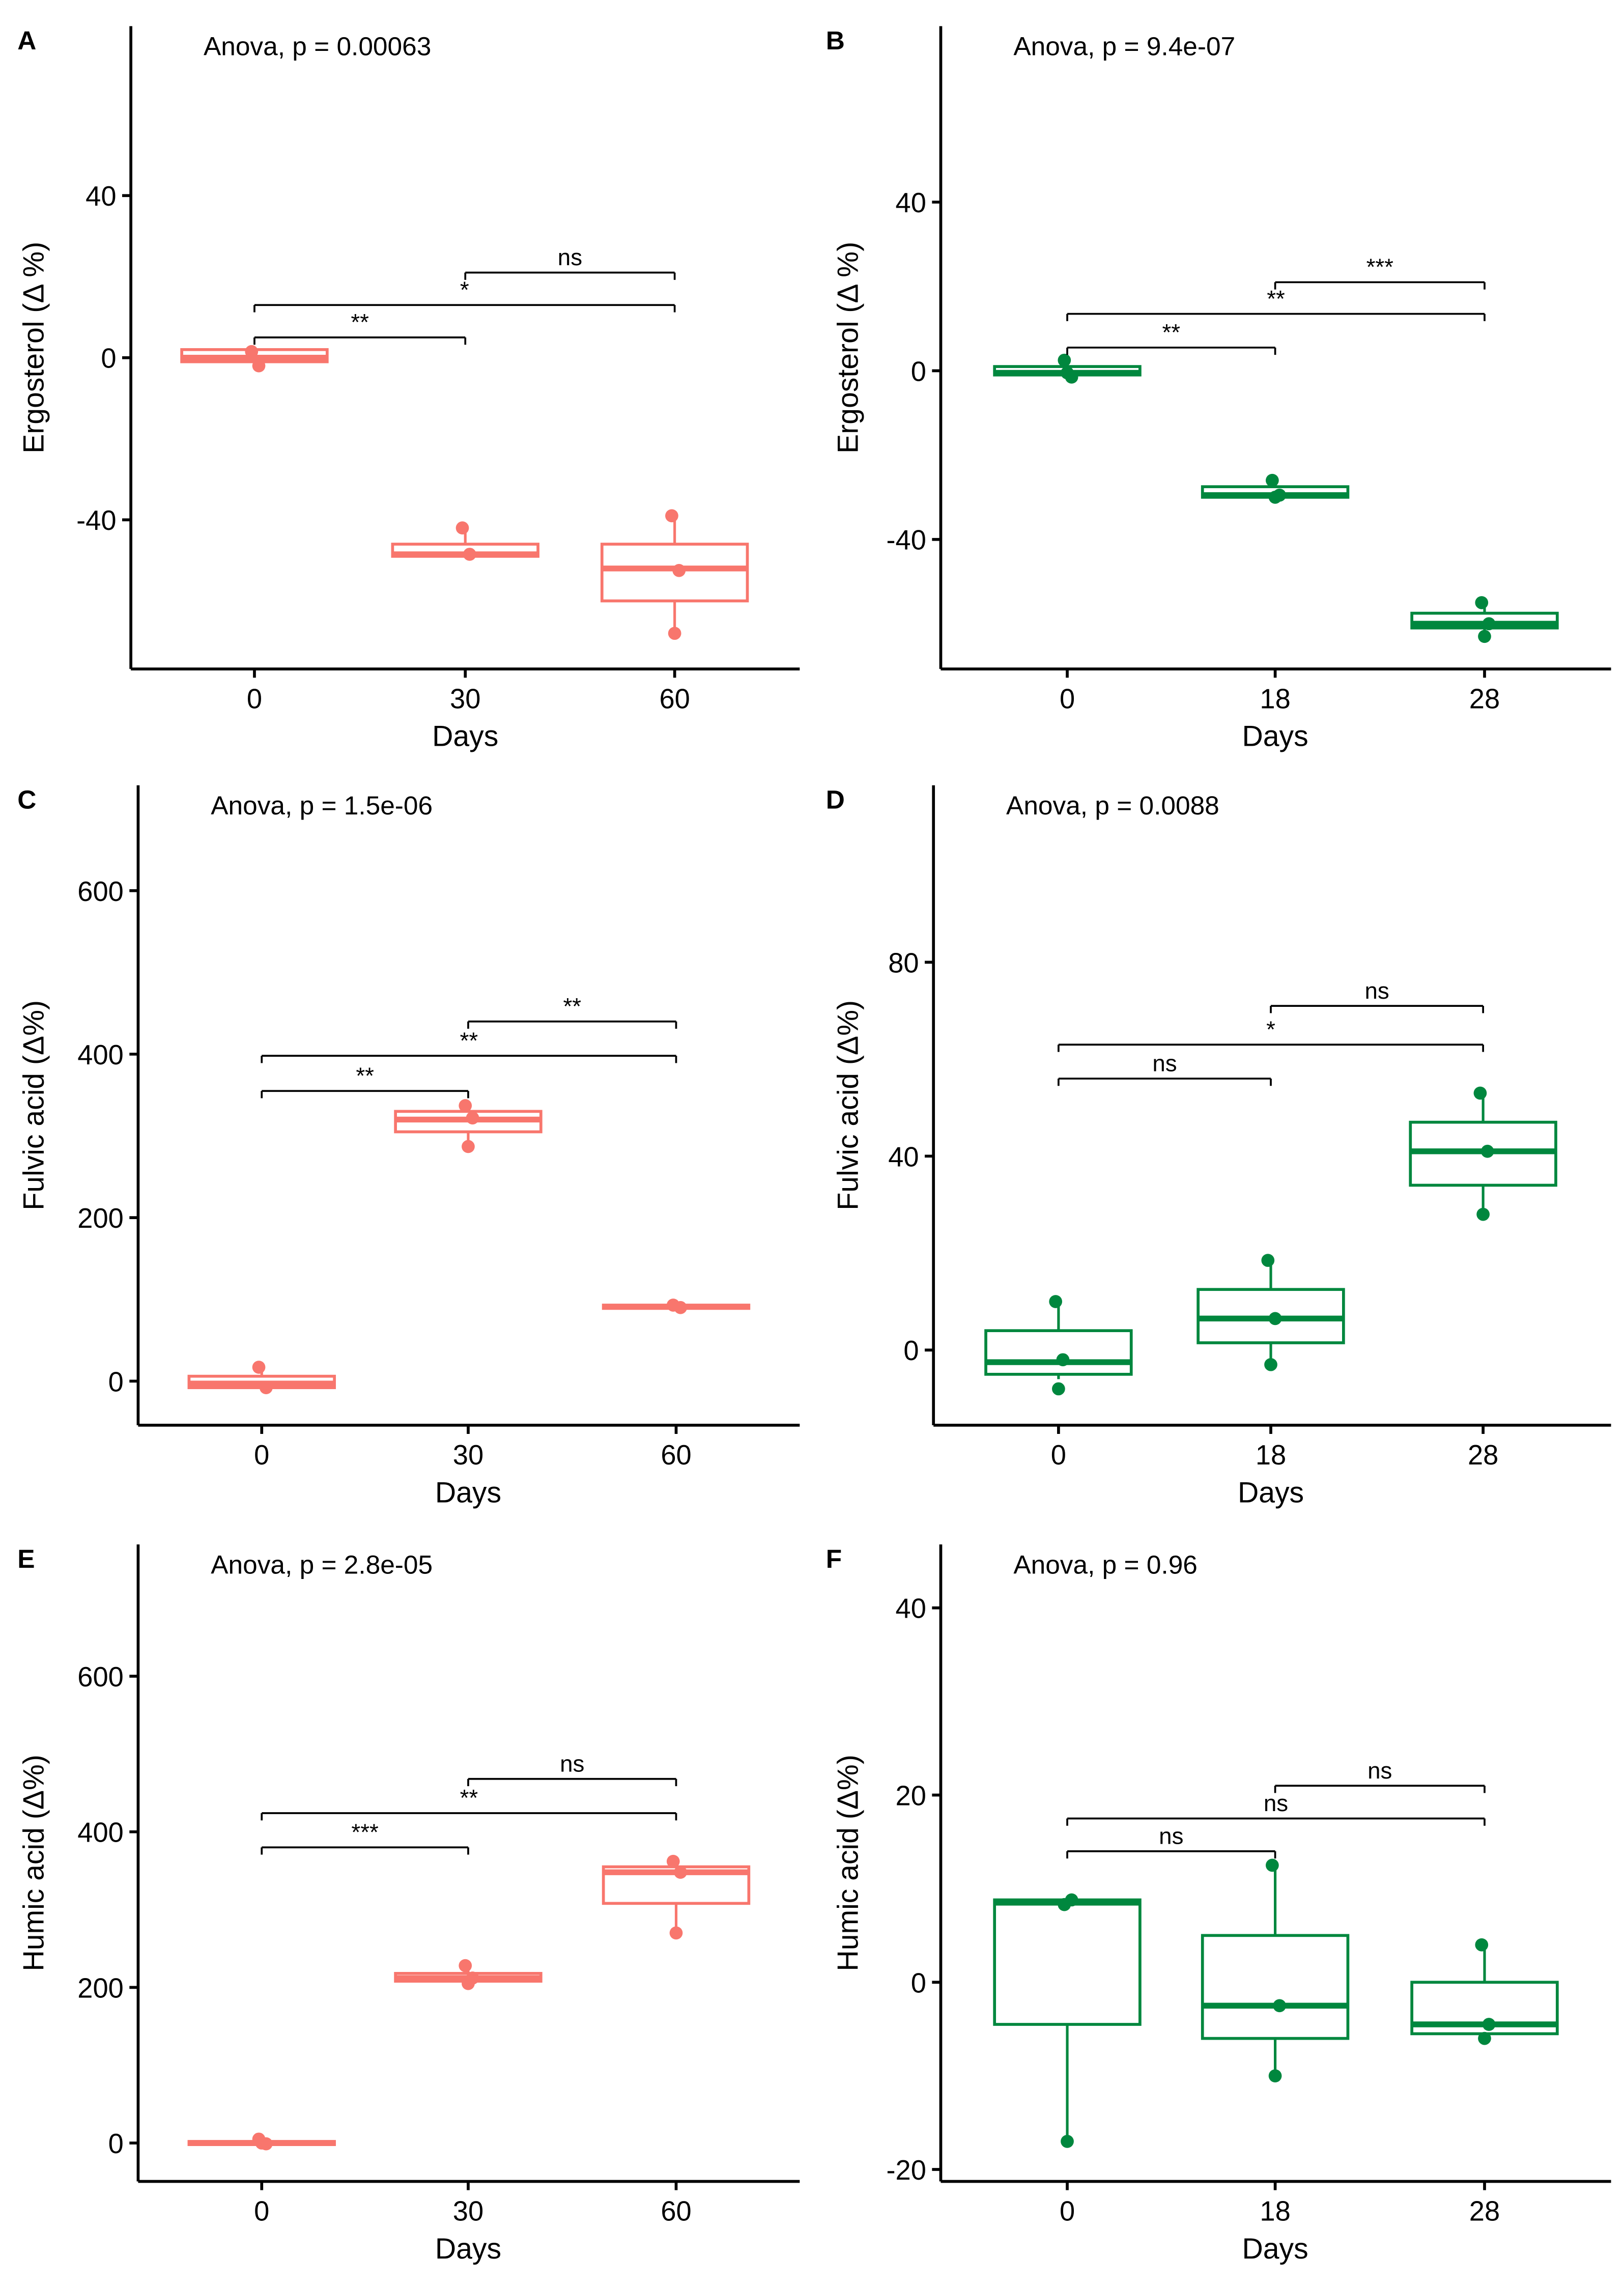 The image size is (1624, 2285). I want to click on anova-text: Anova, p = 2.8e-05, so click(322, 1564).